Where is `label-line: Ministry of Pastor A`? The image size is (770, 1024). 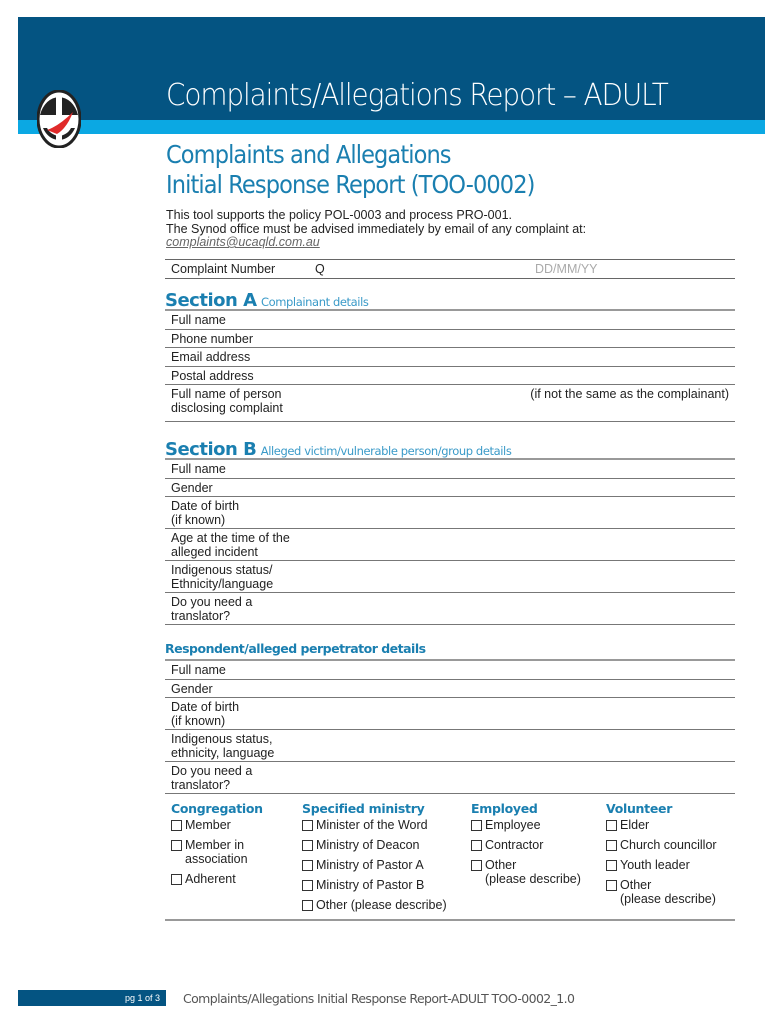
label-line: Ministry of Pastor A is located at coordinates (370, 865).